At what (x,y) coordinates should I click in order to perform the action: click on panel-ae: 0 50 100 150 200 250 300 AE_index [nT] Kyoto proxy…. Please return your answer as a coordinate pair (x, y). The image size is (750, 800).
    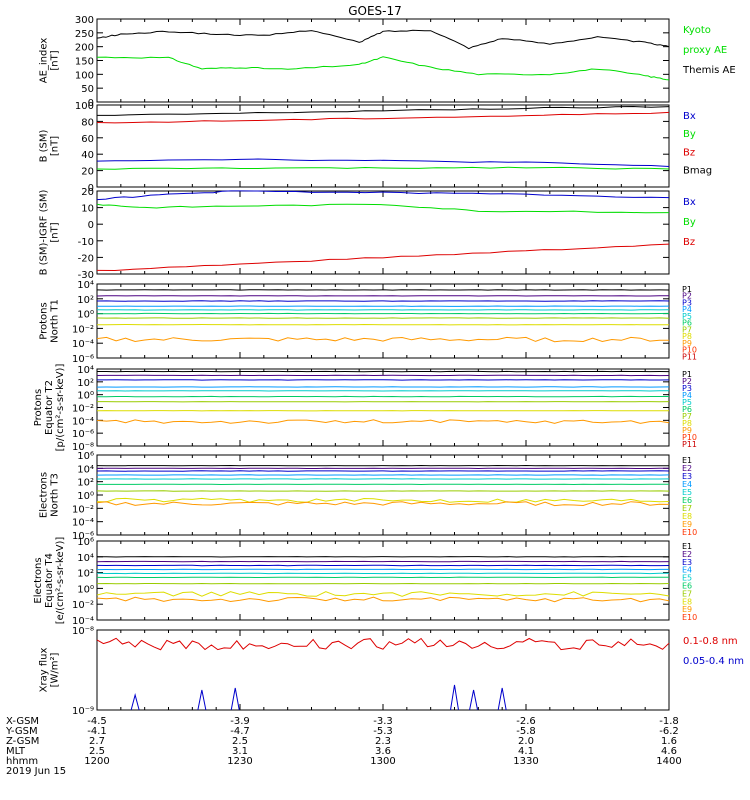
    Looking at the image, I should click on (387, 62).